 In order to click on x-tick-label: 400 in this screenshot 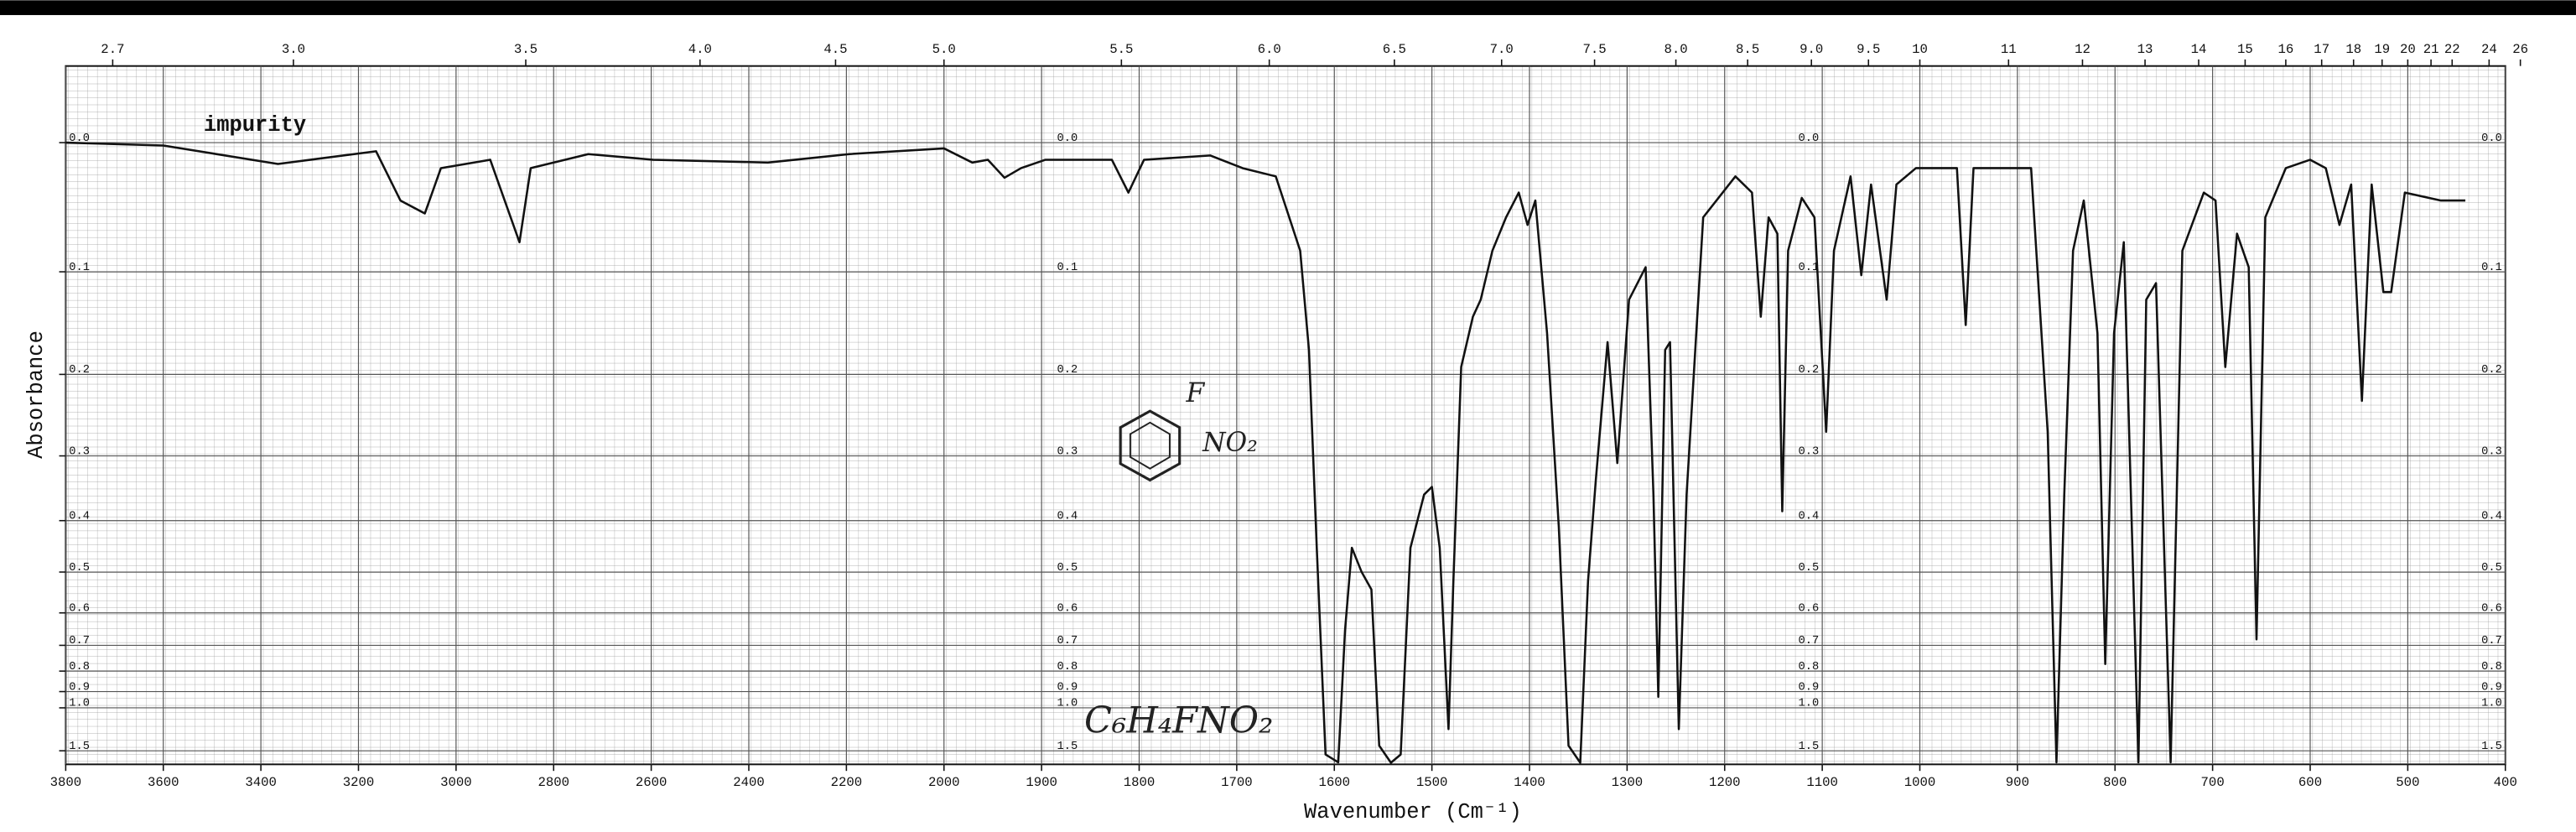, I will do `click(2505, 782)`.